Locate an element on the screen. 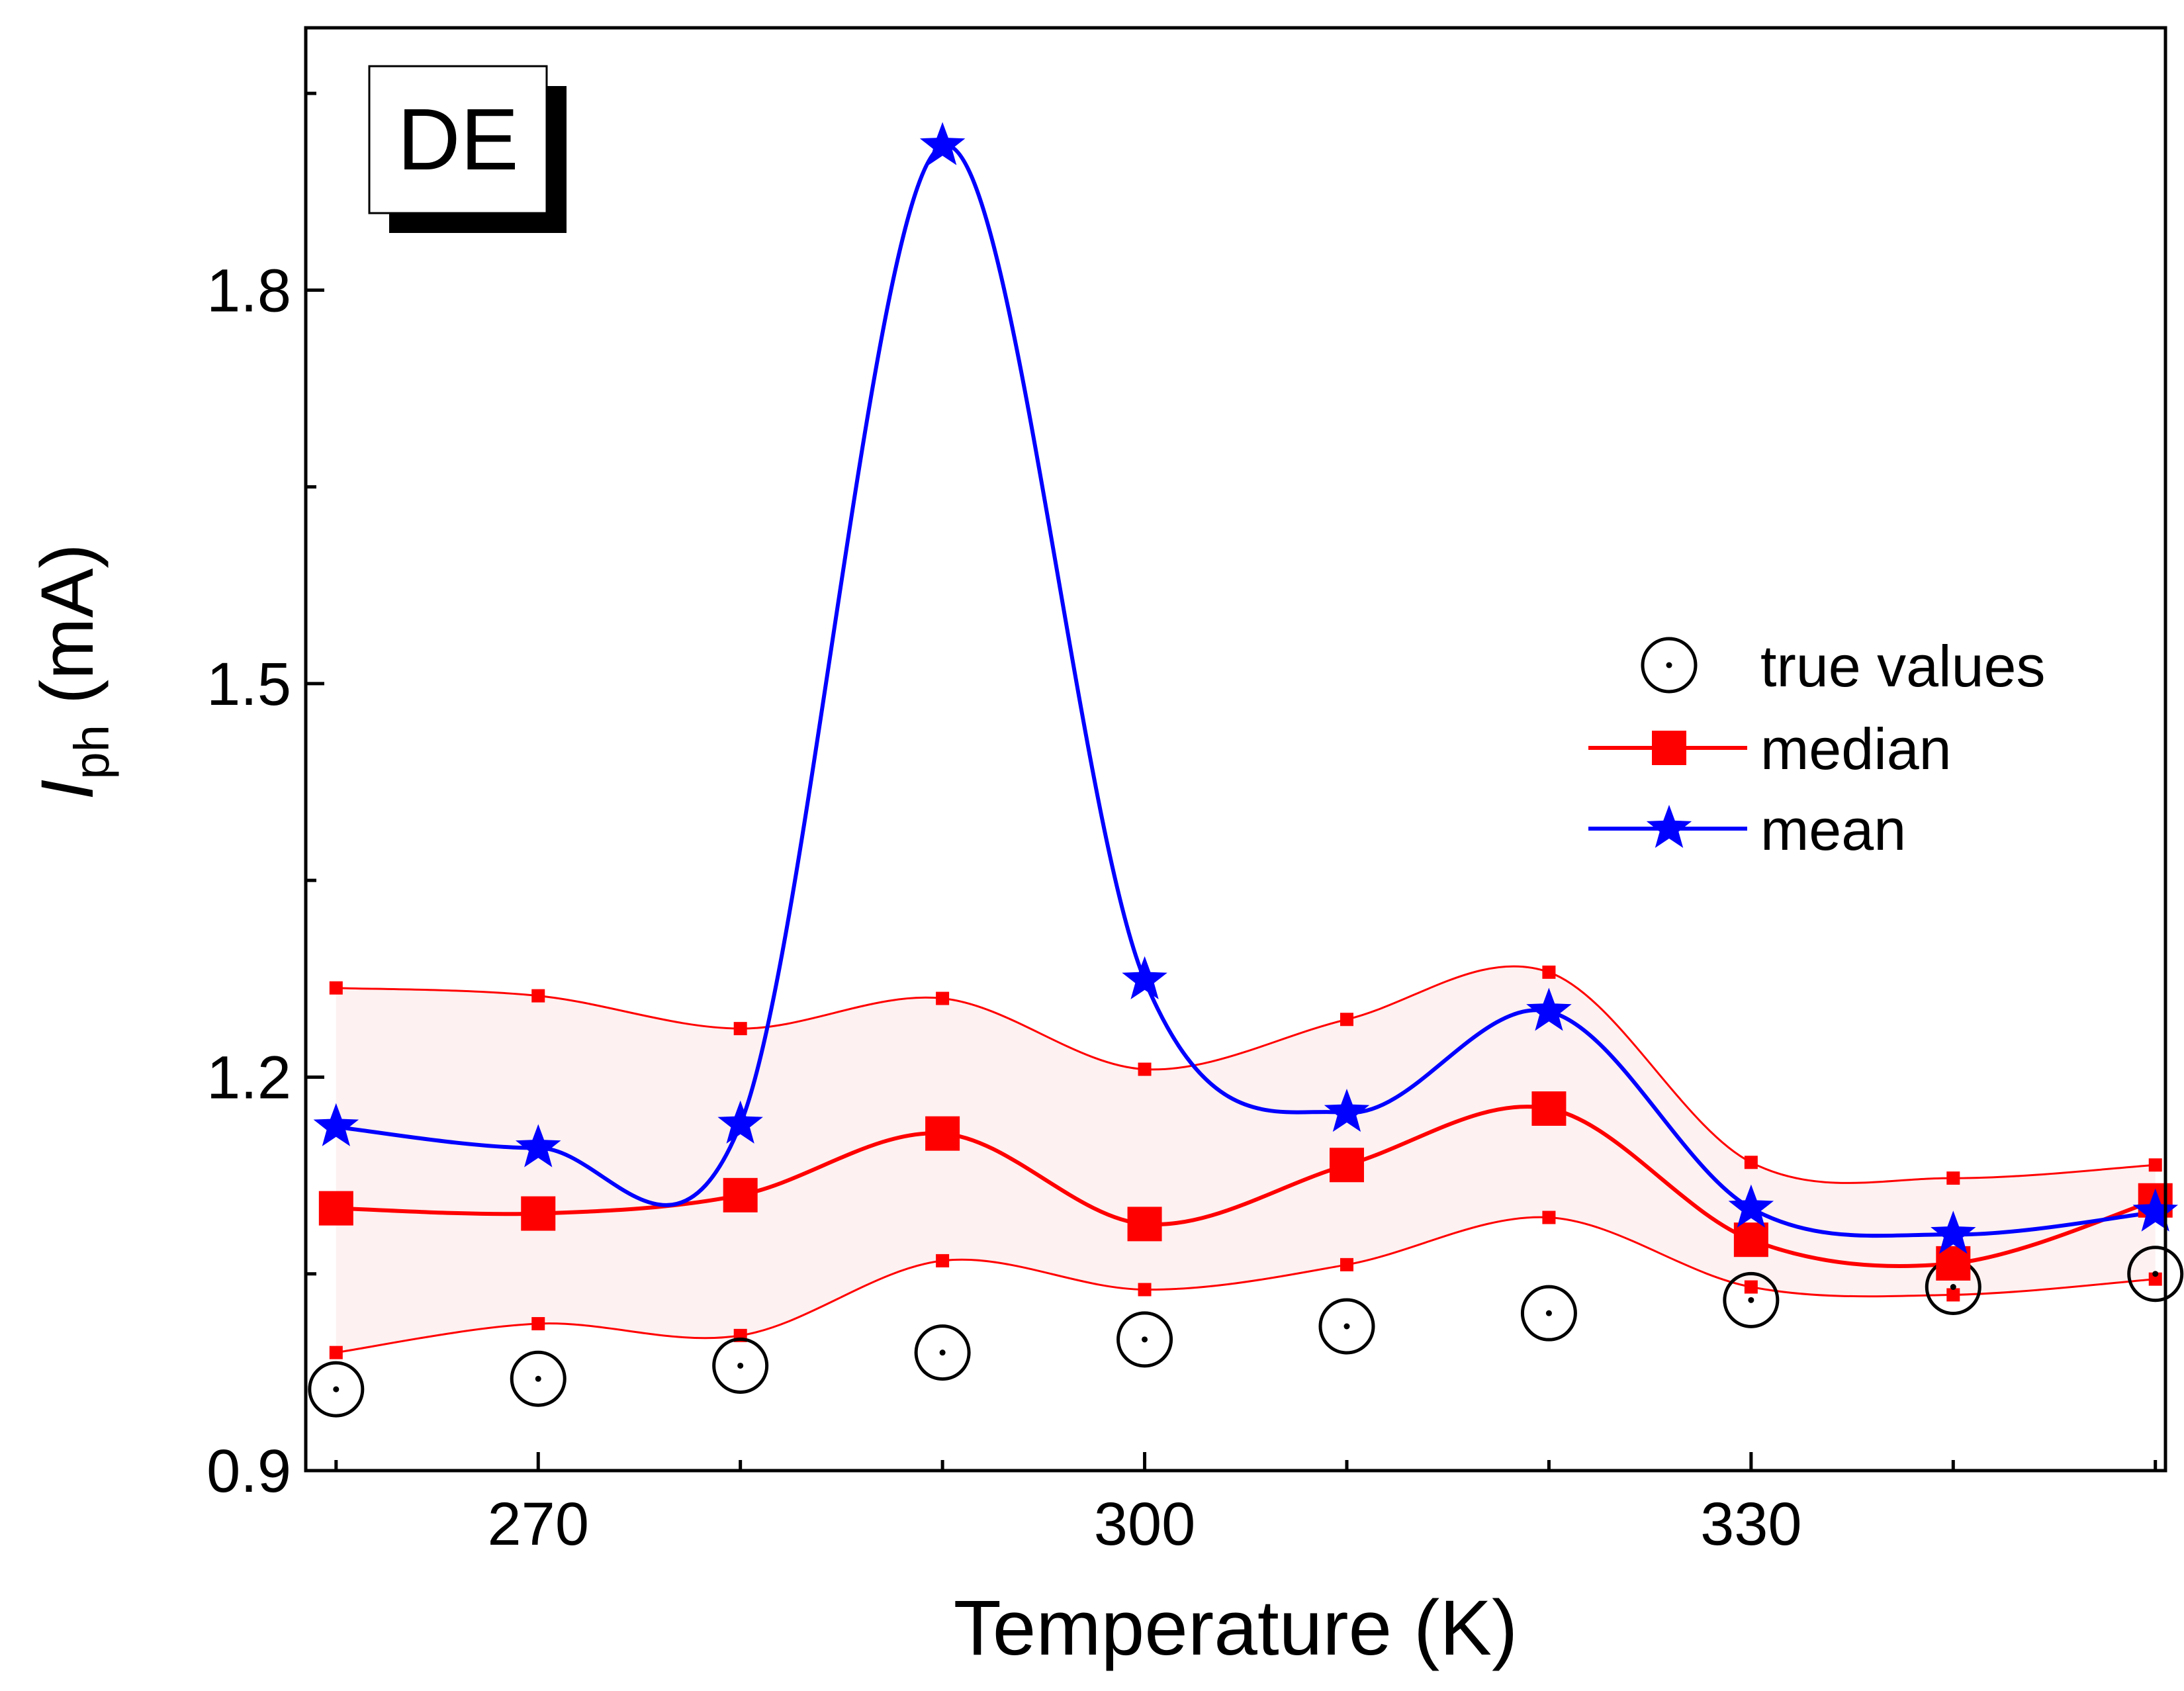 Image resolution: width=2184 pixels, height=1691 pixels. panel-label-box: DE is located at coordinates (467, 149).